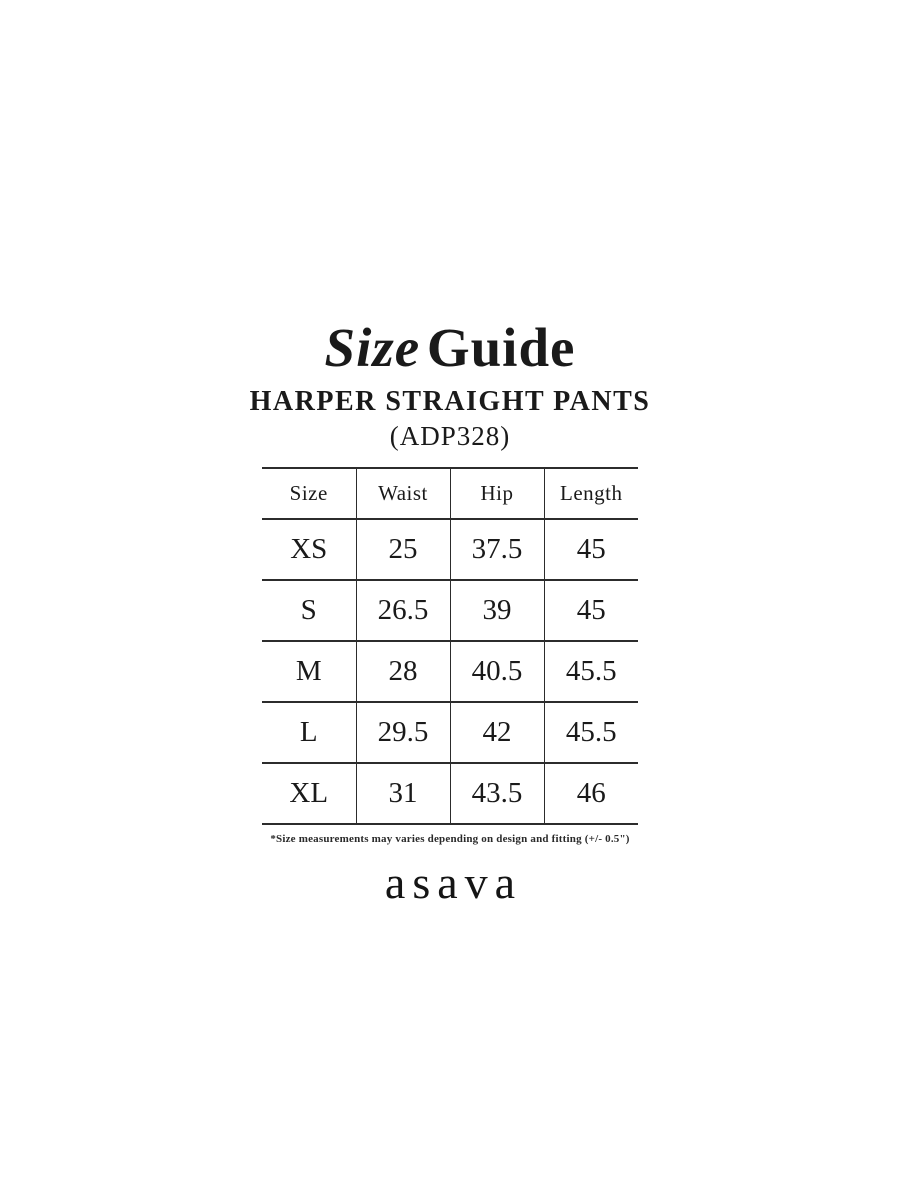 This screenshot has height=1200, width=900. I want to click on column-header-waist: Waist, so click(403, 494).